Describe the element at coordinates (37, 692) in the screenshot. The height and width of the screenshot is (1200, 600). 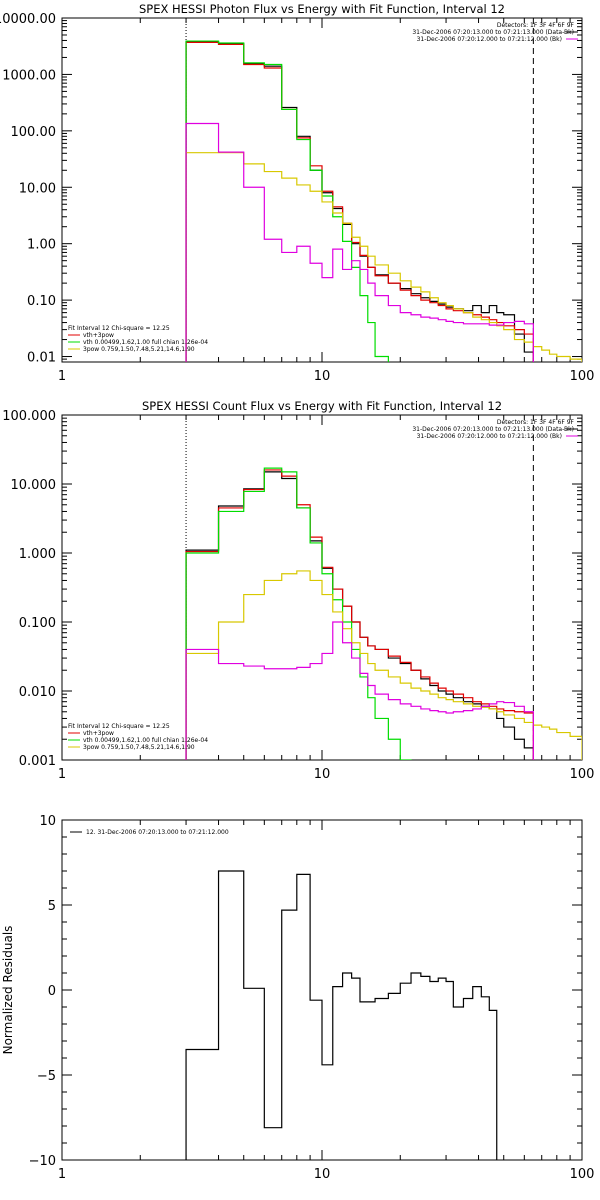
I see `y-tick-label: 0.010` at that location.